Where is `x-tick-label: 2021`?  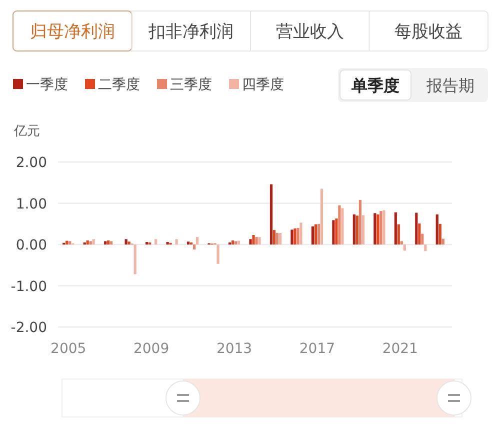
x-tick-label: 2021 is located at coordinates (400, 349).